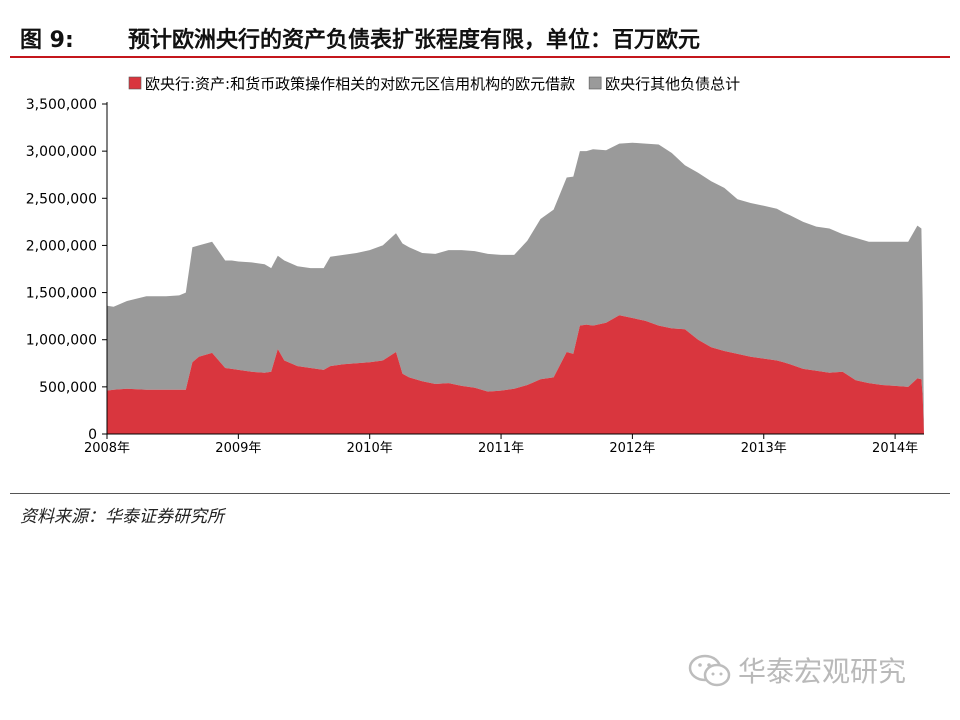  I want to click on source-note: 资料来源：华泰证券研究所, so click(122, 517).